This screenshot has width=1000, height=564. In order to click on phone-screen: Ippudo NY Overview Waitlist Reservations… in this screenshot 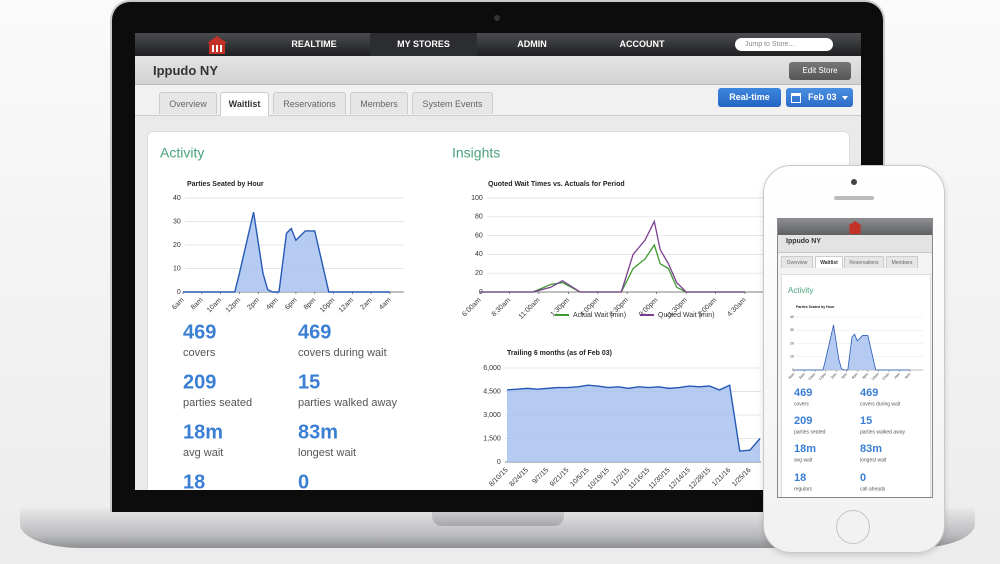, I will do `click(855, 358)`.